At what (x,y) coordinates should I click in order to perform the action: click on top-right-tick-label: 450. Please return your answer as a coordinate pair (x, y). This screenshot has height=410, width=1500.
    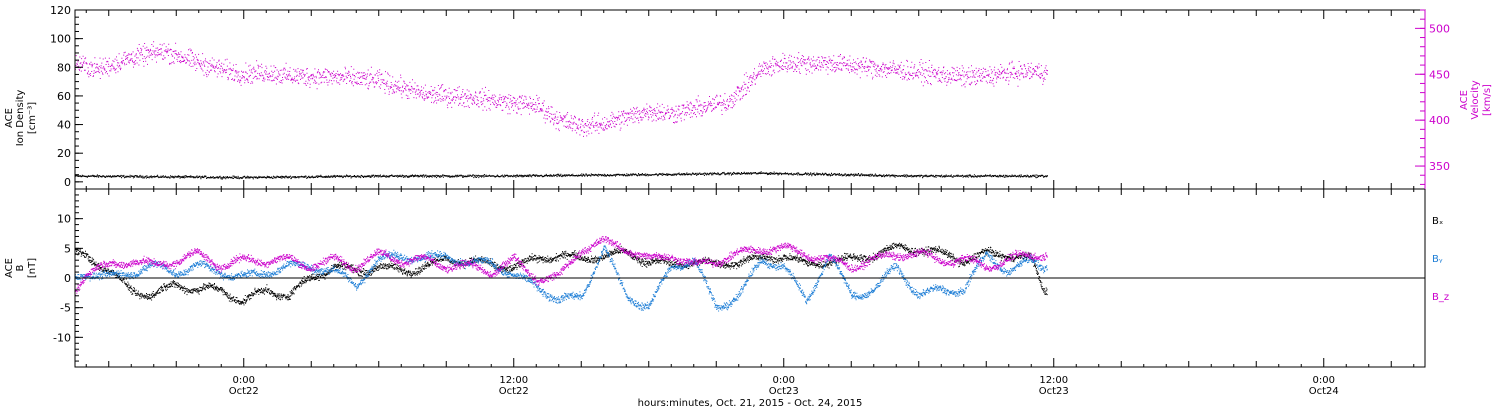
    Looking at the image, I should click on (1439, 74).